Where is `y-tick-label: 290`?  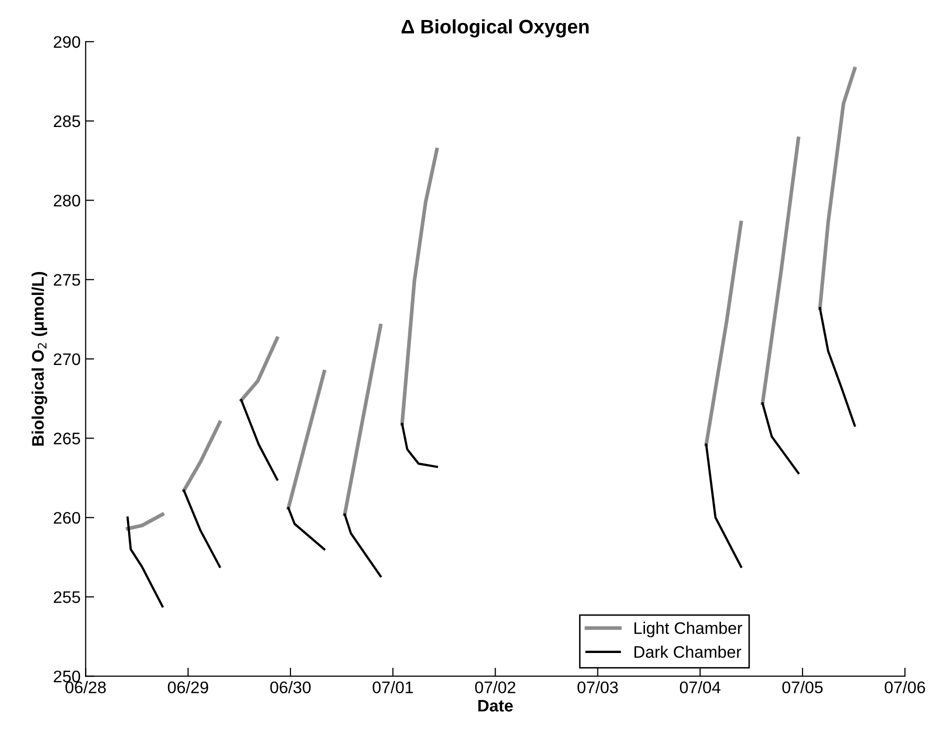 y-tick-label: 290 is located at coordinates (67, 42).